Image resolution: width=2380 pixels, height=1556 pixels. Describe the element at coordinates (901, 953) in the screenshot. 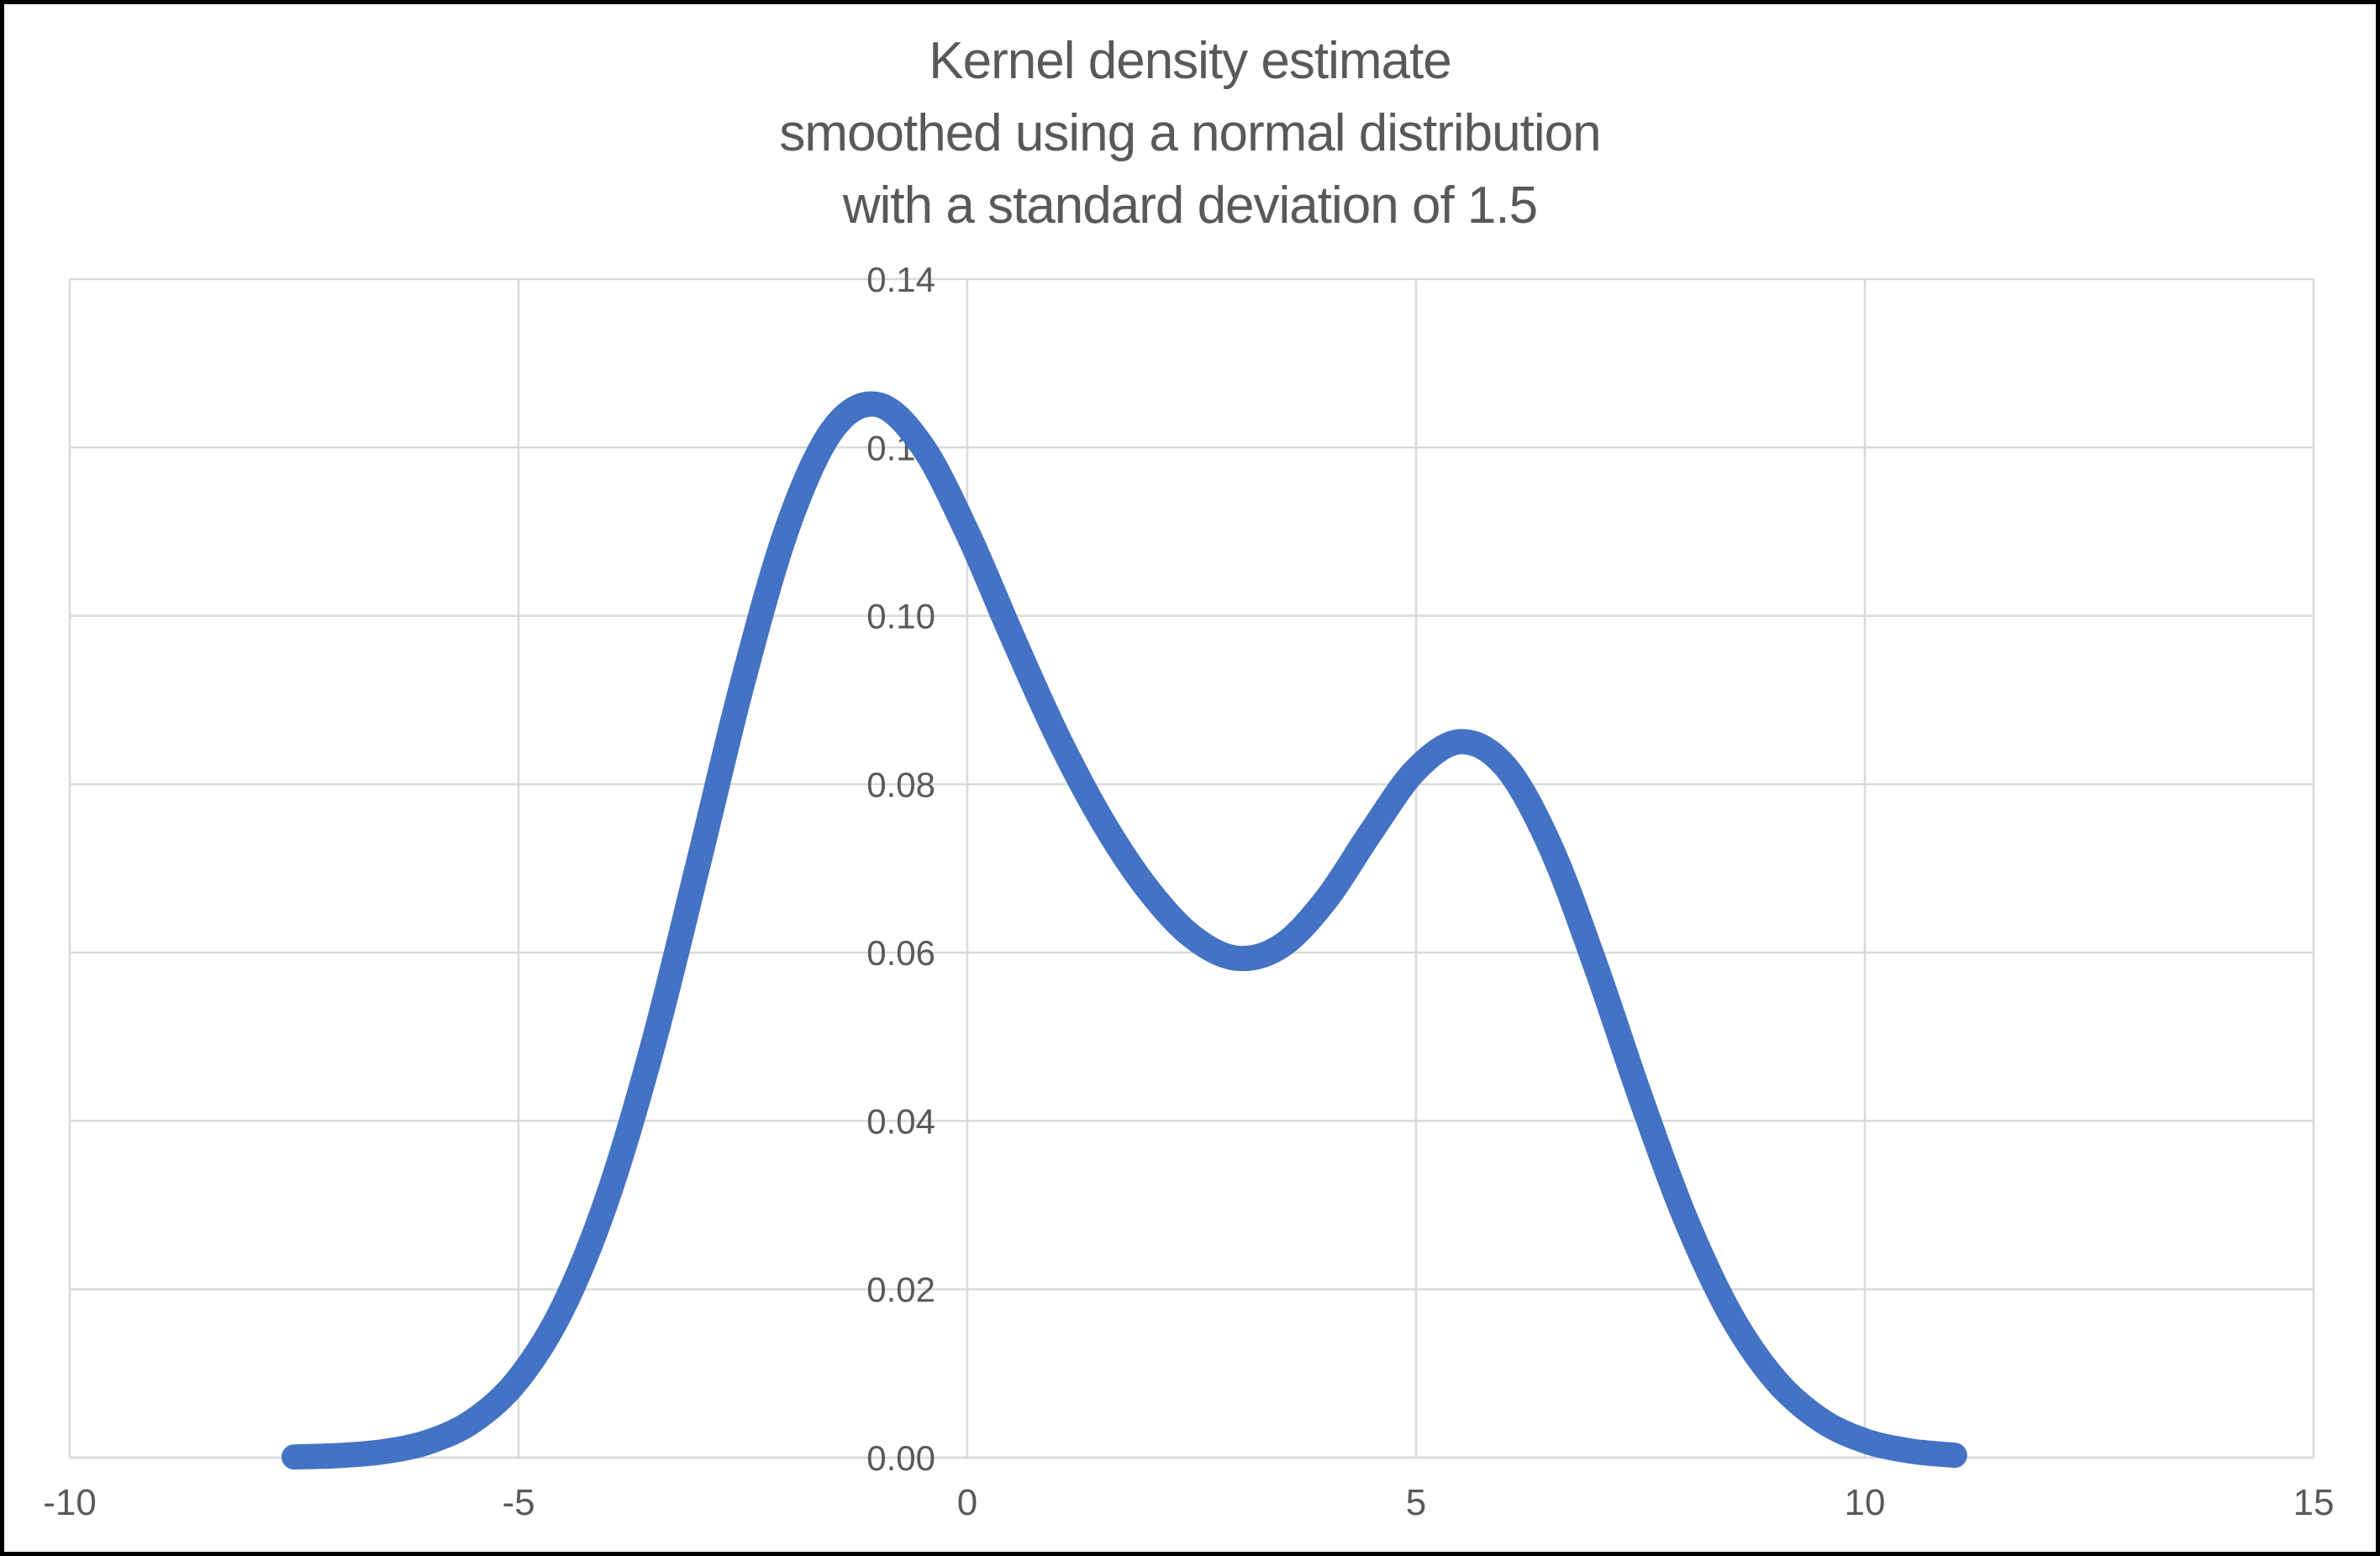

I see `y-tick-label-0.06: 0.06` at that location.